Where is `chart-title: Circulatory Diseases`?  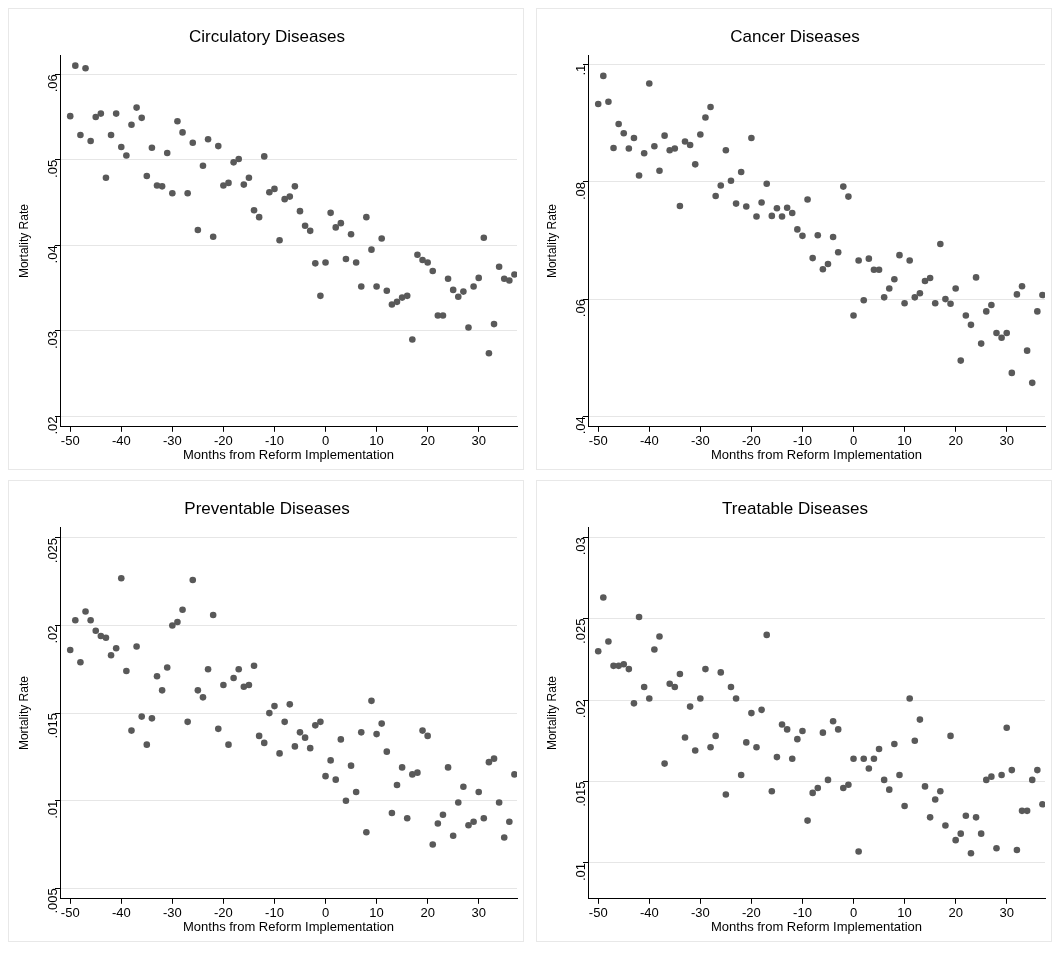
chart-title: Circulatory Diseases is located at coordinates (267, 36).